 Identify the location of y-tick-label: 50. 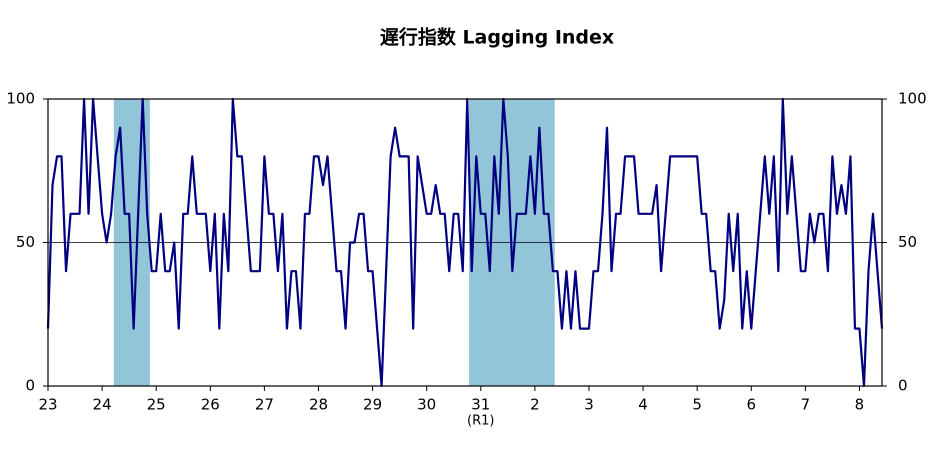
(25, 242).